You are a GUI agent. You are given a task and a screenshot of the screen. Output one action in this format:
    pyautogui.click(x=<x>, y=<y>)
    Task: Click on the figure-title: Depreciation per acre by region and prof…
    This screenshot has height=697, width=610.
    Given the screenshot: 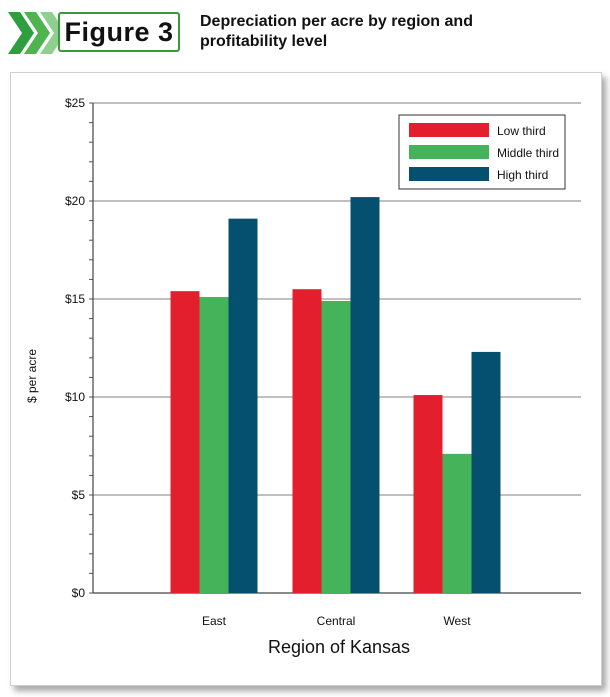 What is the action you would take?
    pyautogui.click(x=336, y=31)
    